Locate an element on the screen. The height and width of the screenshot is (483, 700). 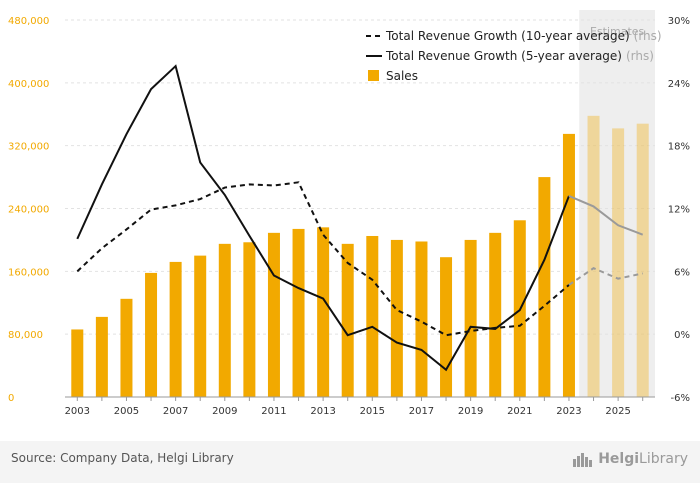
x-tick-label: 2021 is located at coordinates (519, 411).